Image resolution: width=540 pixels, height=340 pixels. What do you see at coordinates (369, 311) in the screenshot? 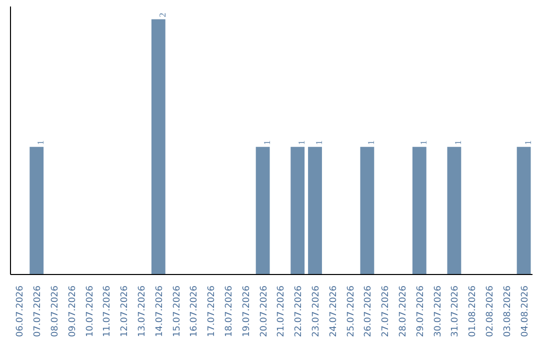
I see `x-tick-label: 26.07.2026` at bounding box center [369, 311].